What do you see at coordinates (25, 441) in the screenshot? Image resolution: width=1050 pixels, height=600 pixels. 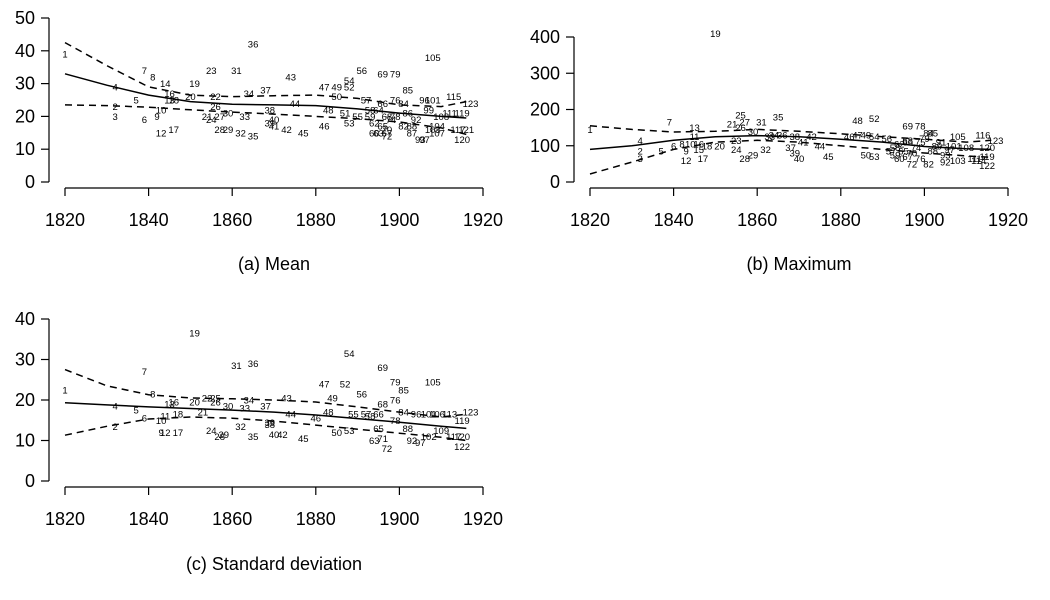 I see `y-tick-label: 10` at bounding box center [25, 441].